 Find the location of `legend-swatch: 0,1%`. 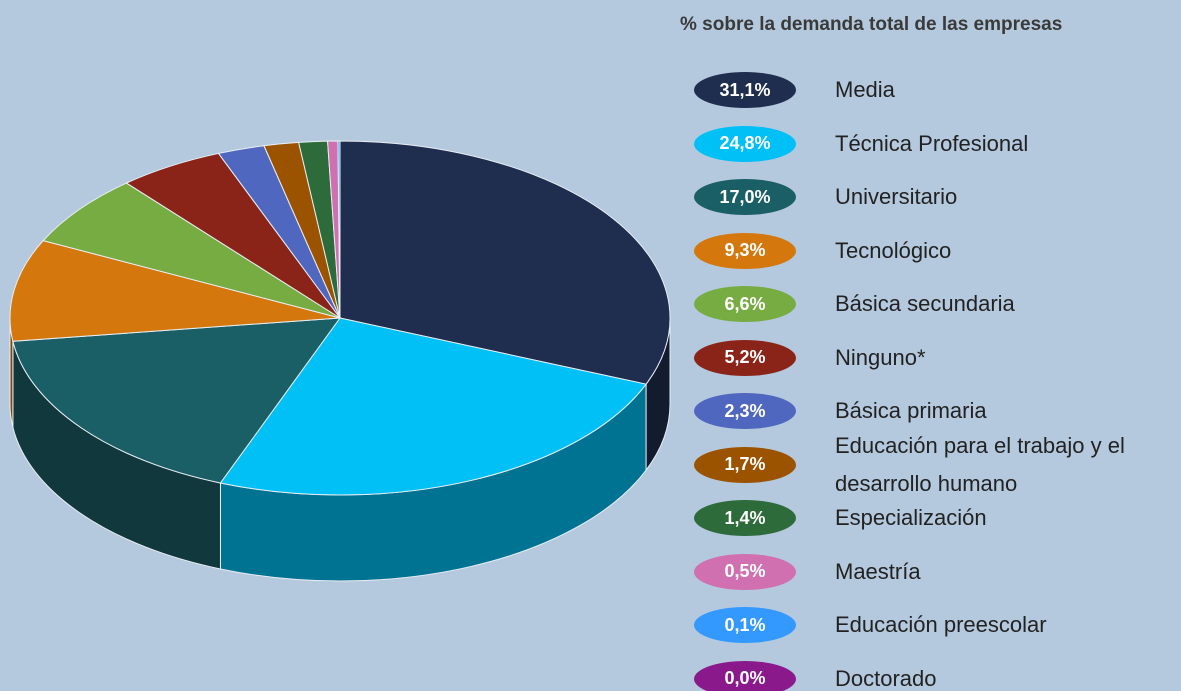

legend-swatch: 0,1% is located at coordinates (745, 625).